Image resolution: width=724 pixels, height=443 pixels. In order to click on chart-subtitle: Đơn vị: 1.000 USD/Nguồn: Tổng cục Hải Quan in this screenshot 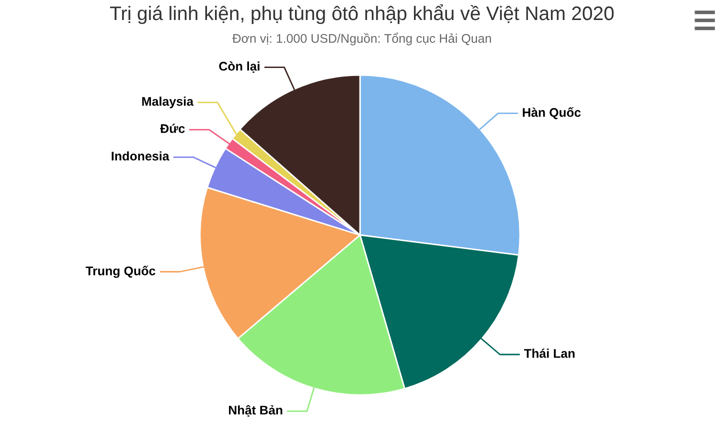, I will do `click(361, 39)`.